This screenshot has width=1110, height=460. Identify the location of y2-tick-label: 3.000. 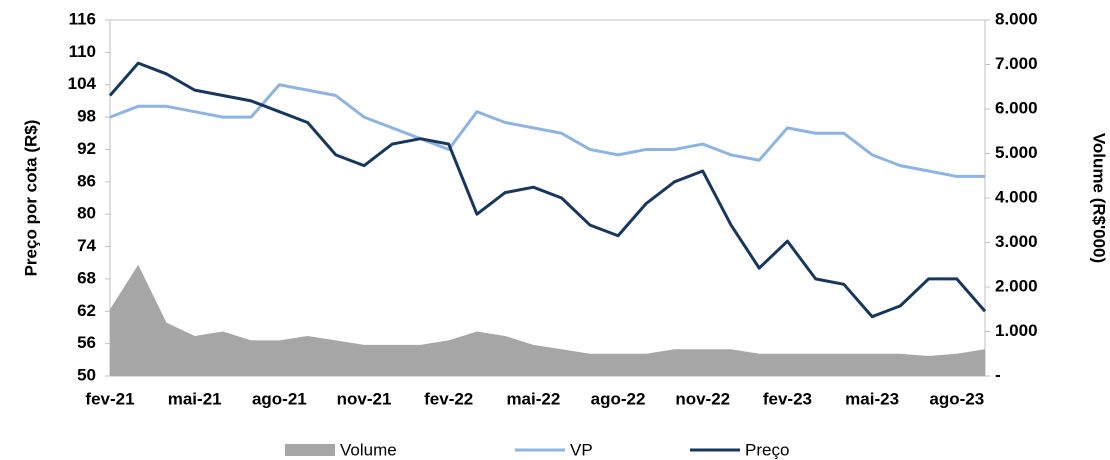
(1016, 241).